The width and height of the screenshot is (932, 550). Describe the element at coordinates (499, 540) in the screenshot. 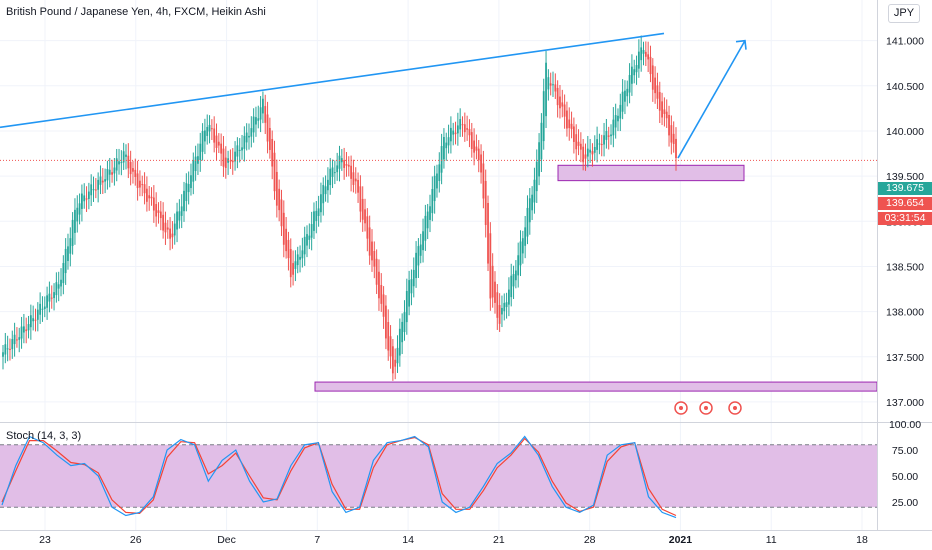

I see `time-tick-label: 21` at that location.